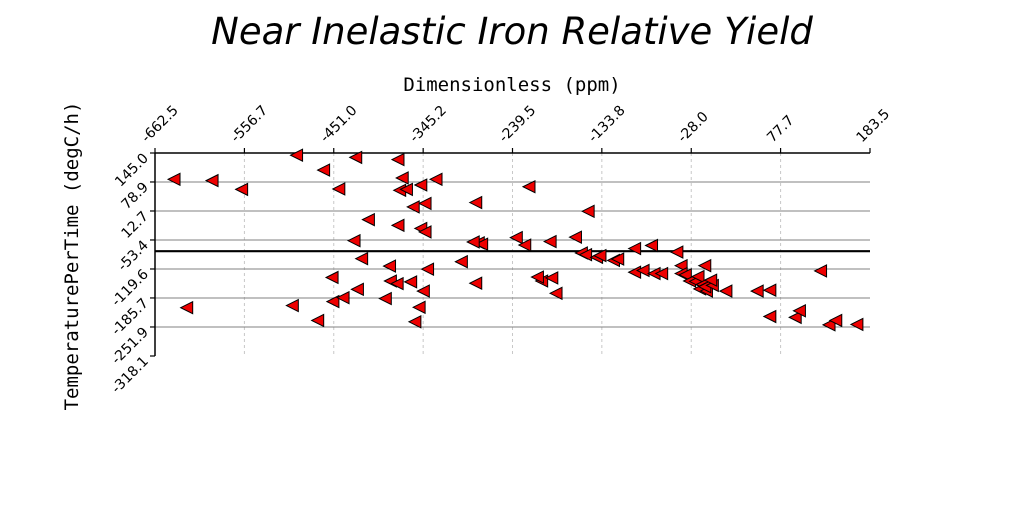  Describe the element at coordinates (133, 255) in the screenshot. I see `y-tick-label: -53.4` at that location.